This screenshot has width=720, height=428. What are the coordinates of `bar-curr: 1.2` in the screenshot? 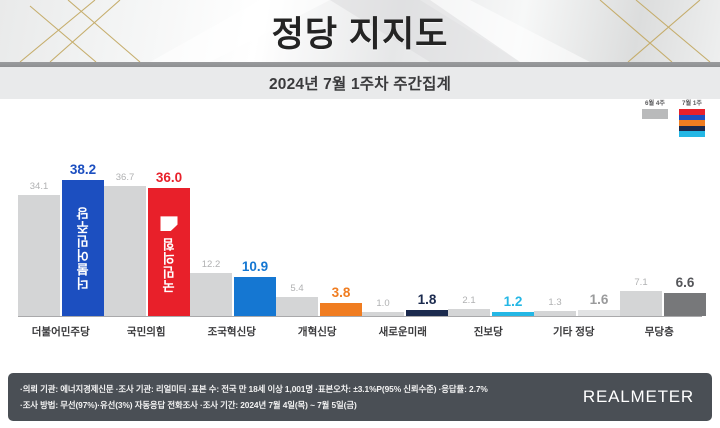 It's located at (513, 305).